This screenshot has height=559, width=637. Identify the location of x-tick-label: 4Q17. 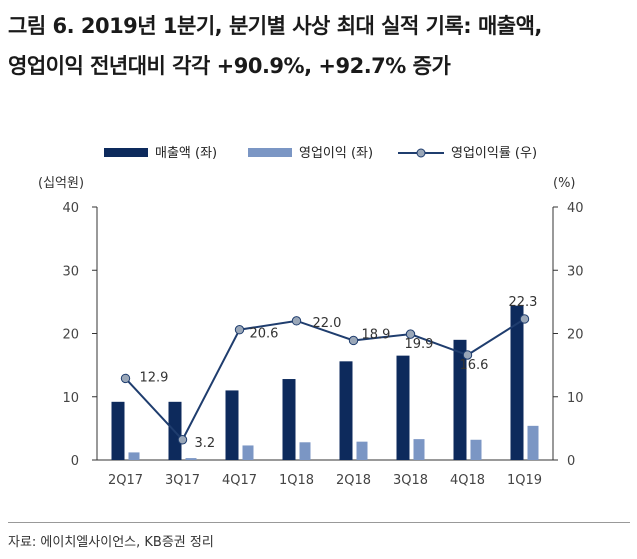
(239, 480).